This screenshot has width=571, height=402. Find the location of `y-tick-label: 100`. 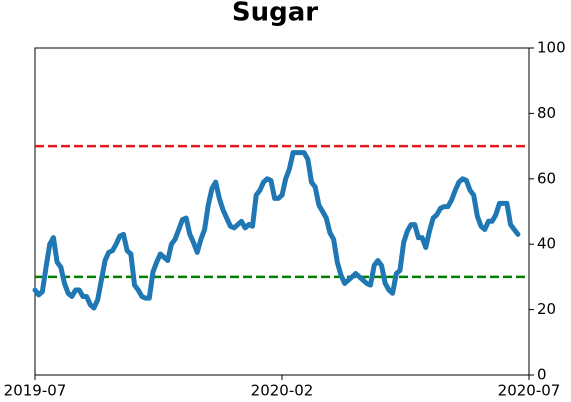

y-tick-label: 100 is located at coordinates (551, 48).